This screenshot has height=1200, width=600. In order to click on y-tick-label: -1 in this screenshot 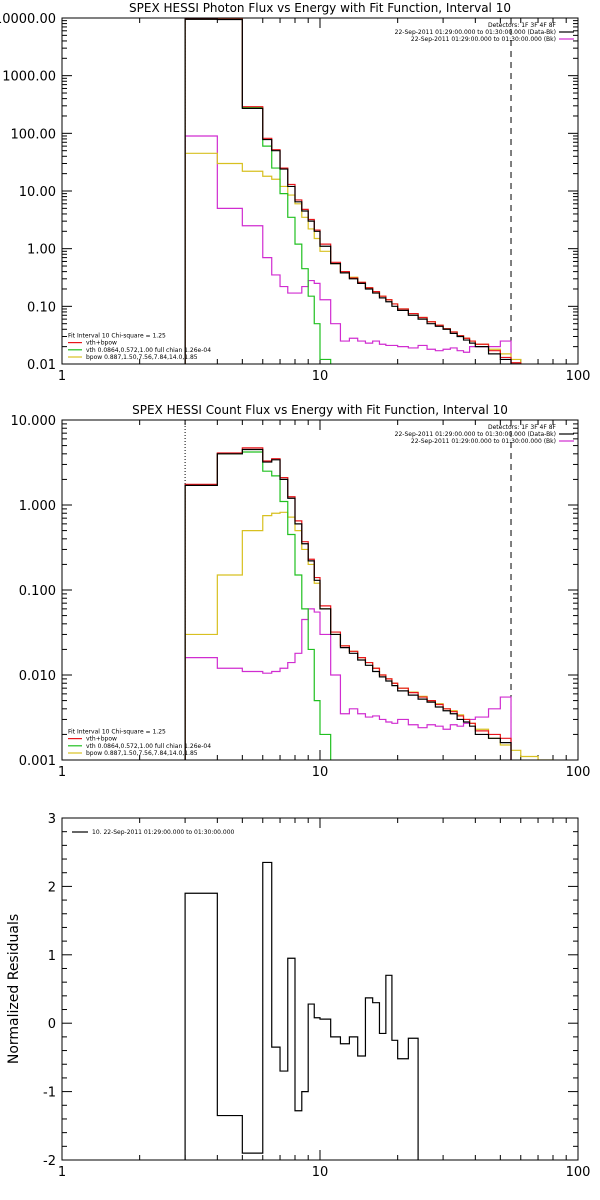, I will do `click(49, 1093)`.